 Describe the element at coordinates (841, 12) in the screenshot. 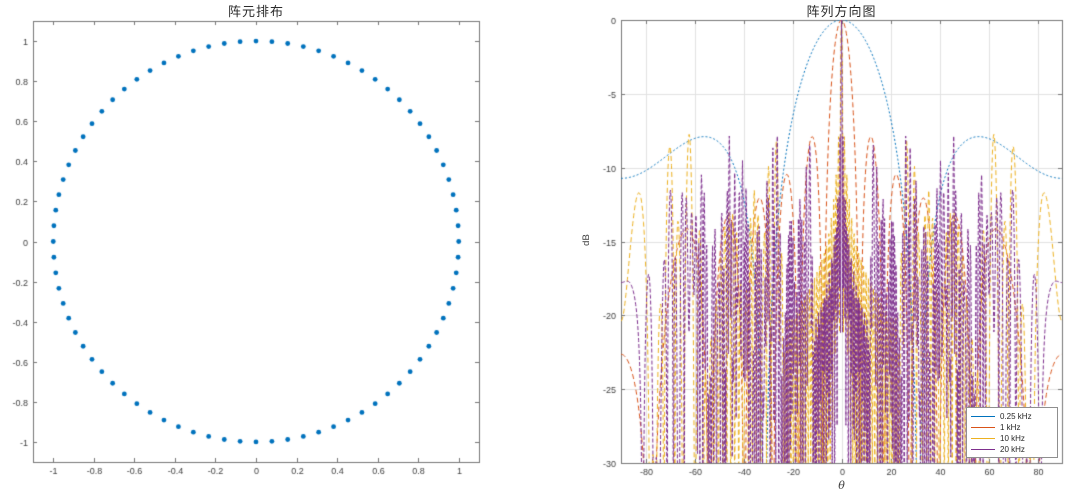

I see `right-plot-title: 阵列方向图` at that location.